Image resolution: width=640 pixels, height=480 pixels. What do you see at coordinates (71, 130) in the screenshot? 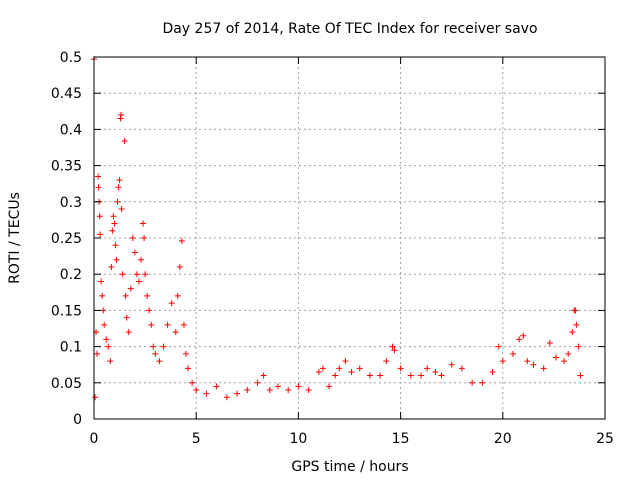
I see `y-tick-label: 0.4` at bounding box center [71, 130].